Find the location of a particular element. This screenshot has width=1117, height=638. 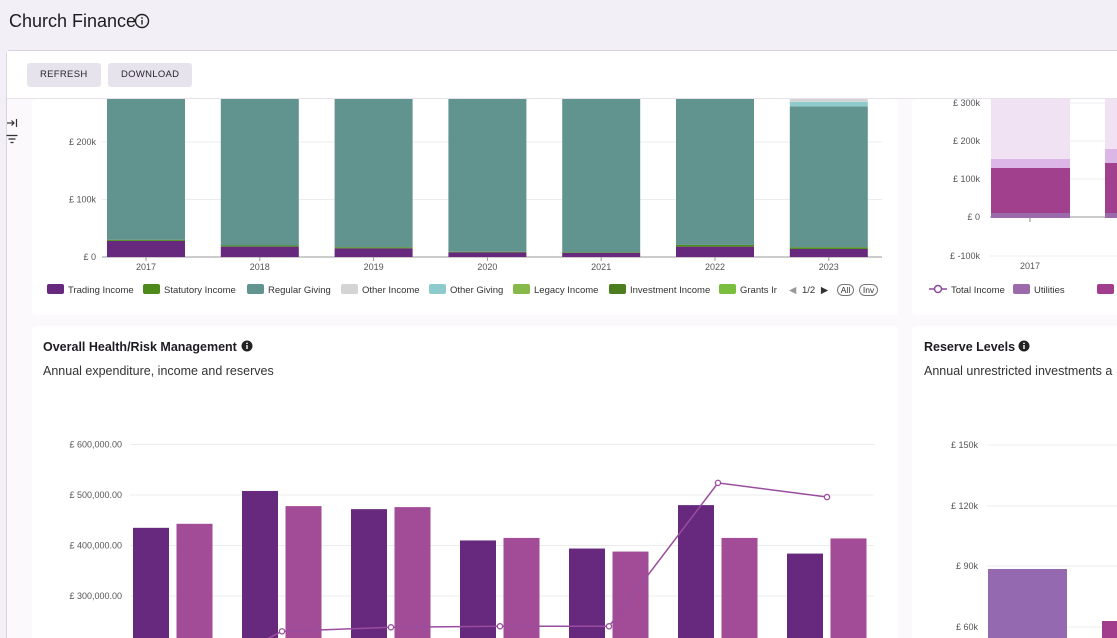

legend-prev-icon: ◀ is located at coordinates (793, 290).